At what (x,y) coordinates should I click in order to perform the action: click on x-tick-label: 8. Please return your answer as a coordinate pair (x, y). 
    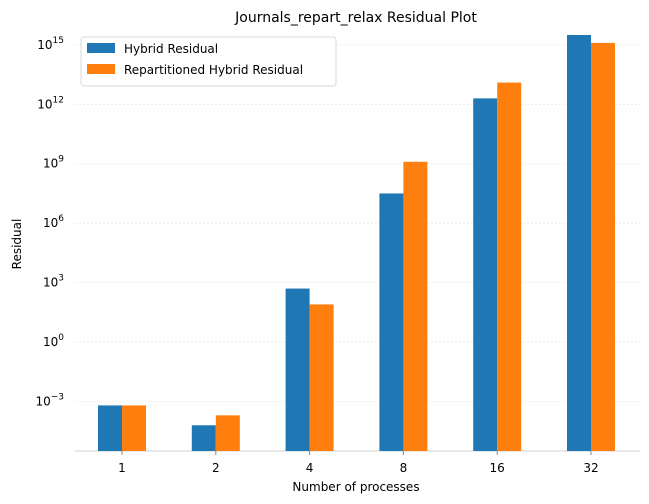
    Looking at the image, I should click on (404, 468).